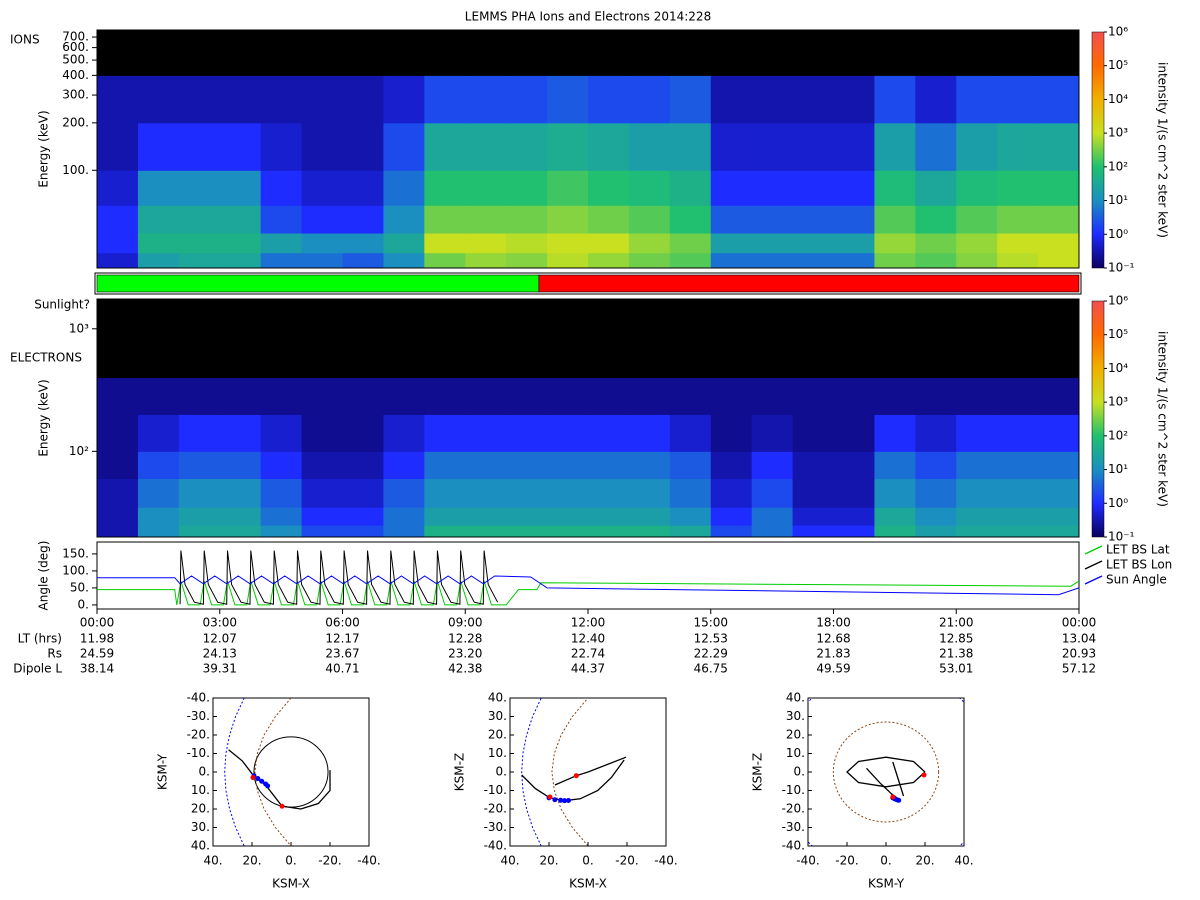 Image resolution: width=1200 pixels, height=900 pixels. I want to click on x-tick-label: 0., so click(290, 861).